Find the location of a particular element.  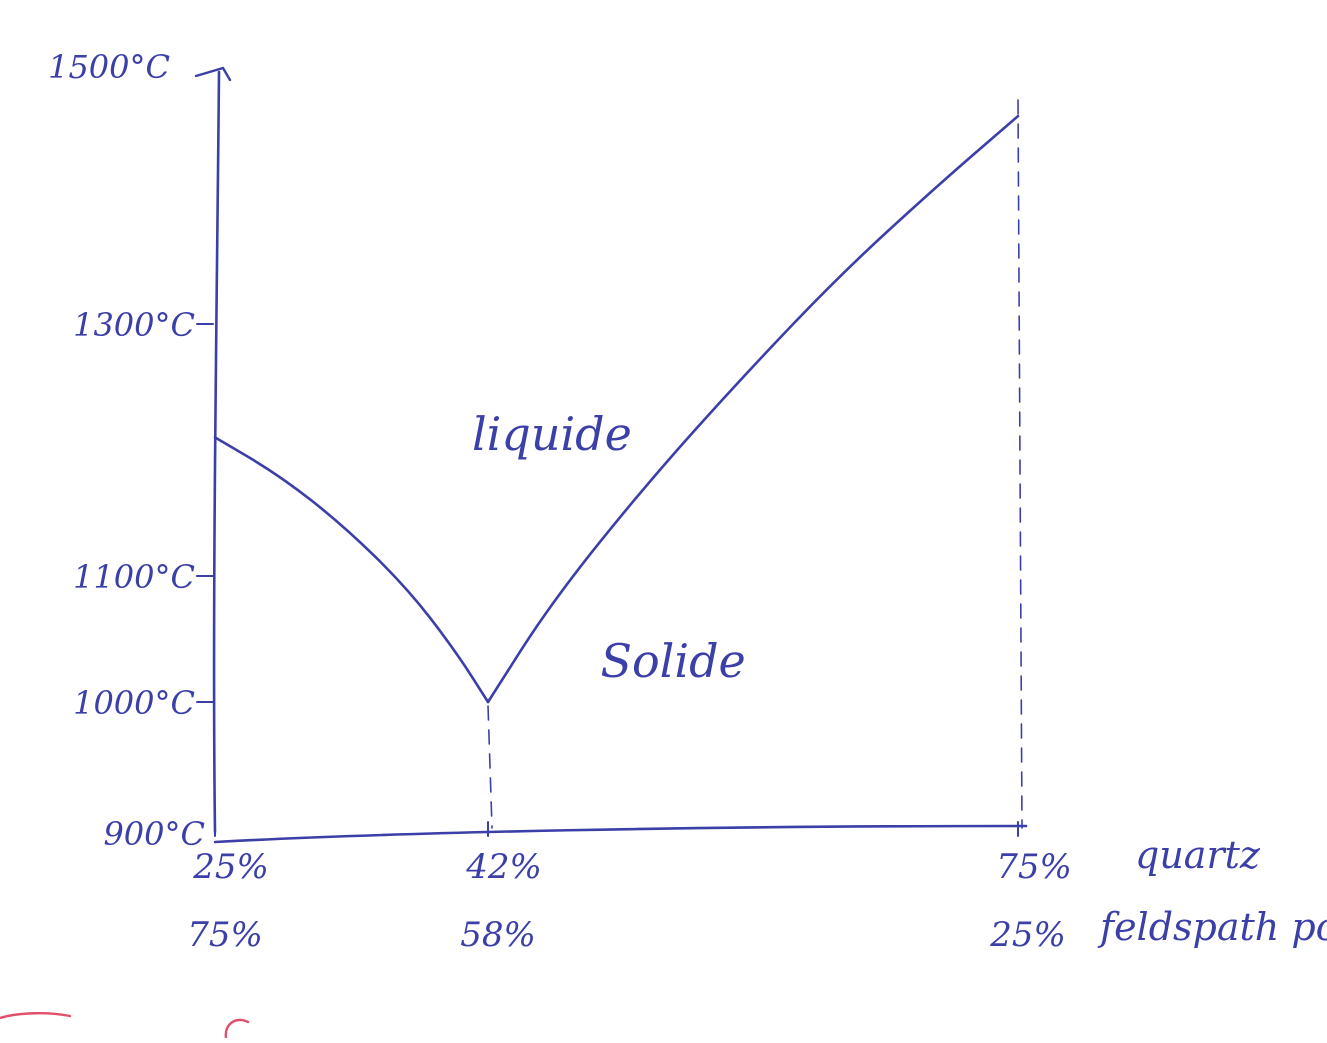

x-tick-label-top: 25% is located at coordinates (230, 867).